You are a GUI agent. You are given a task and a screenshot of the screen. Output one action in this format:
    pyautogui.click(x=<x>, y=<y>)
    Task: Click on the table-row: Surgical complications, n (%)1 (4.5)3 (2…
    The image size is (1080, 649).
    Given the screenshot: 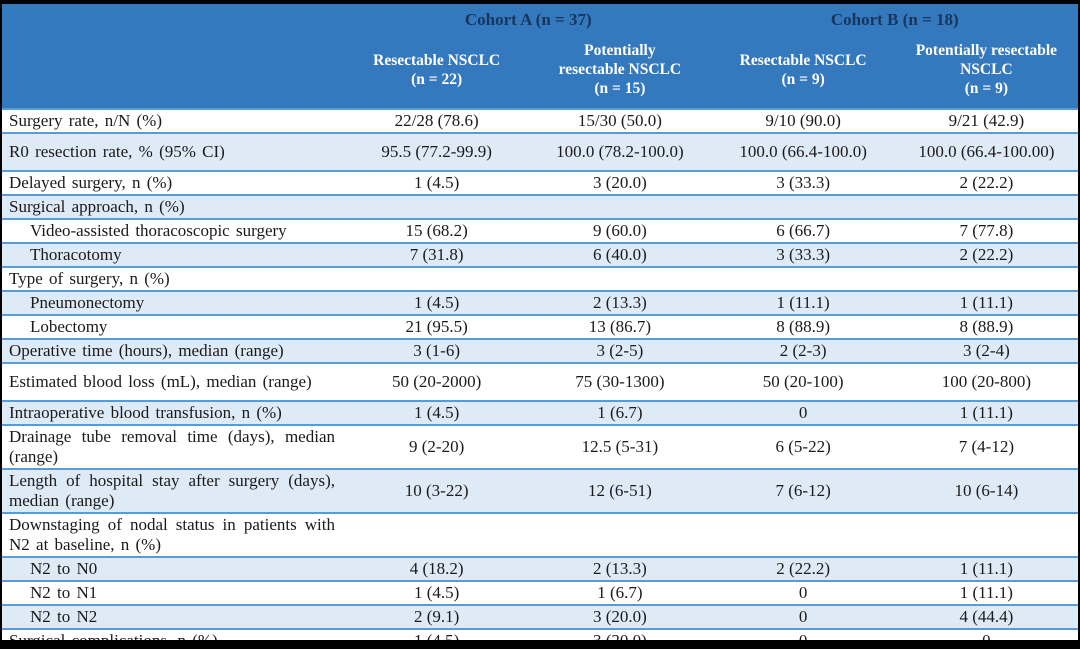 What is the action you would take?
    pyautogui.click(x=540, y=634)
    